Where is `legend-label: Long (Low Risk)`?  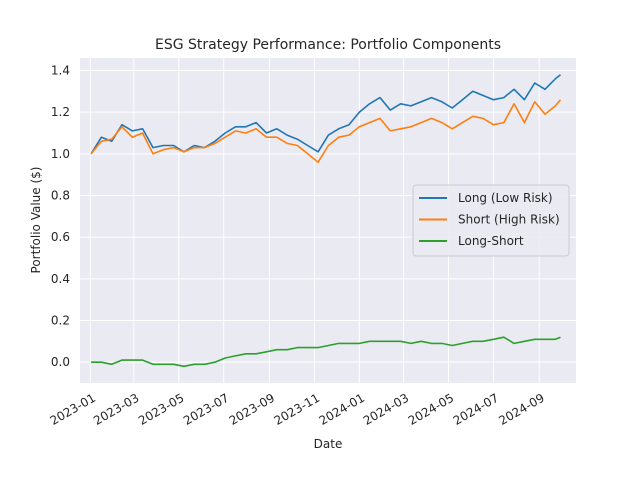
legend-label: Long (Low Risk) is located at coordinates (505, 198).